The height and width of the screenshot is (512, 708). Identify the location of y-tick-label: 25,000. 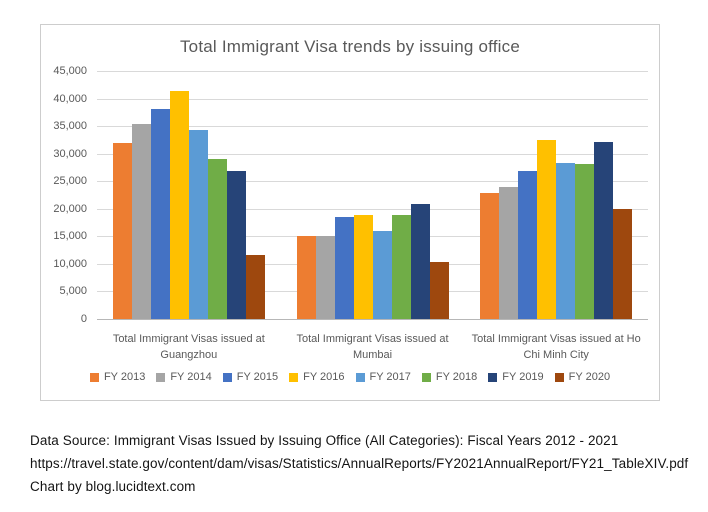
(70, 181).